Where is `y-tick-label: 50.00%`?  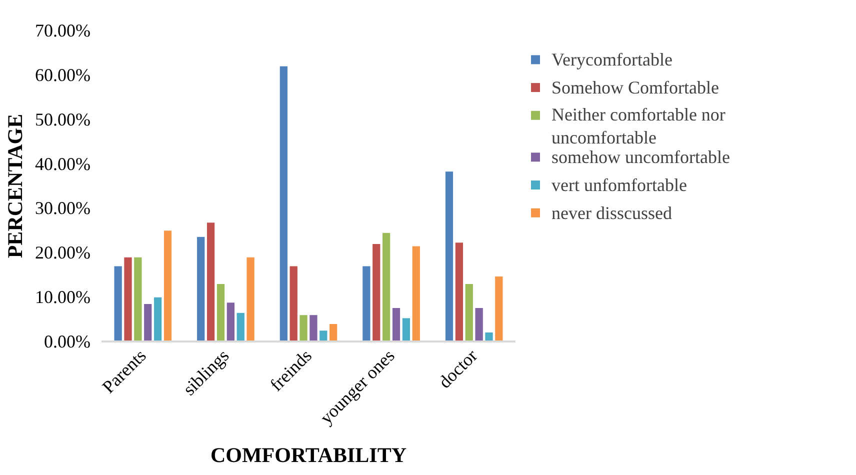 y-tick-label: 50.00% is located at coordinates (63, 119).